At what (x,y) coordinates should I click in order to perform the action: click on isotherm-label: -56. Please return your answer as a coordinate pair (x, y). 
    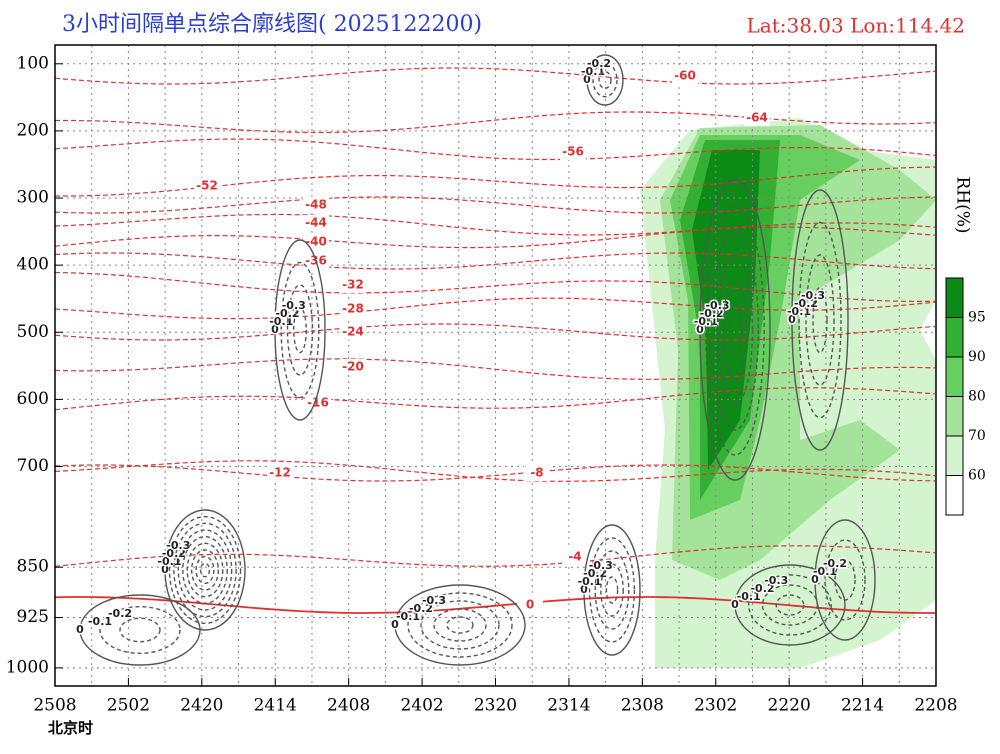
    Looking at the image, I should click on (573, 152).